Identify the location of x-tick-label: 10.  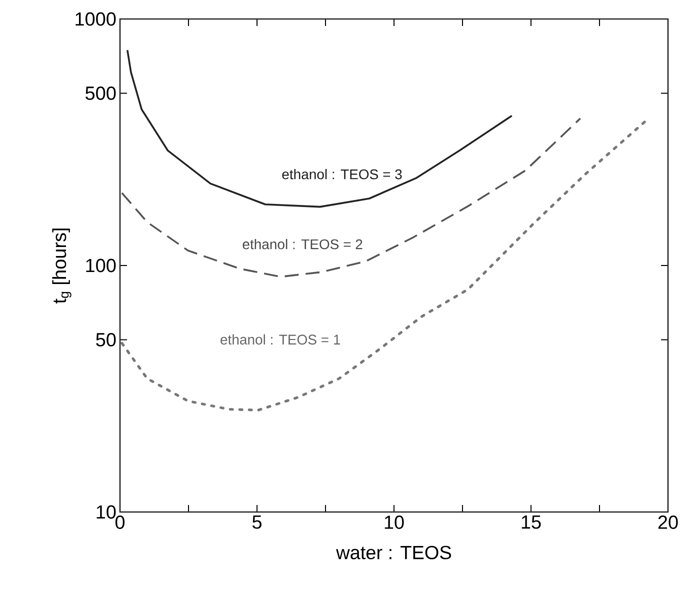
(394, 522).